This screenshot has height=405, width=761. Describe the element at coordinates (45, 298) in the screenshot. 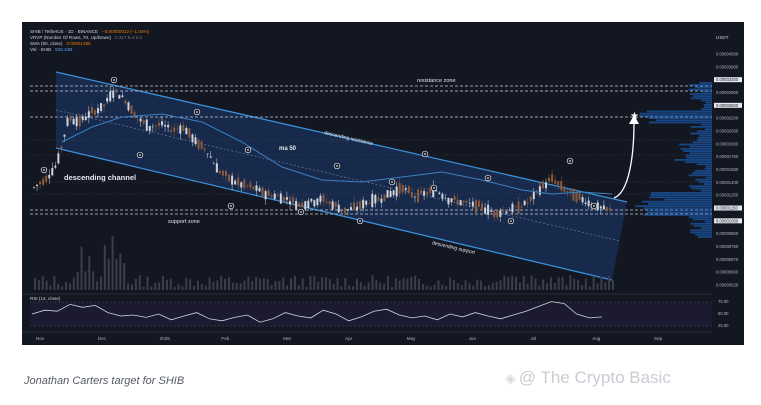

I see `rsi-label: RSI (14, close)` at that location.